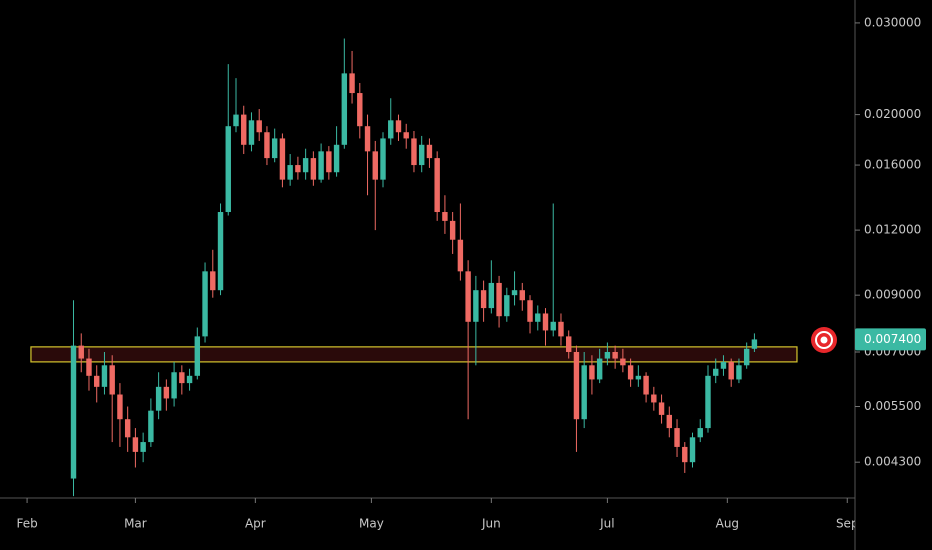  I want to click on y-tick-label: 0.009000, so click(892, 295).